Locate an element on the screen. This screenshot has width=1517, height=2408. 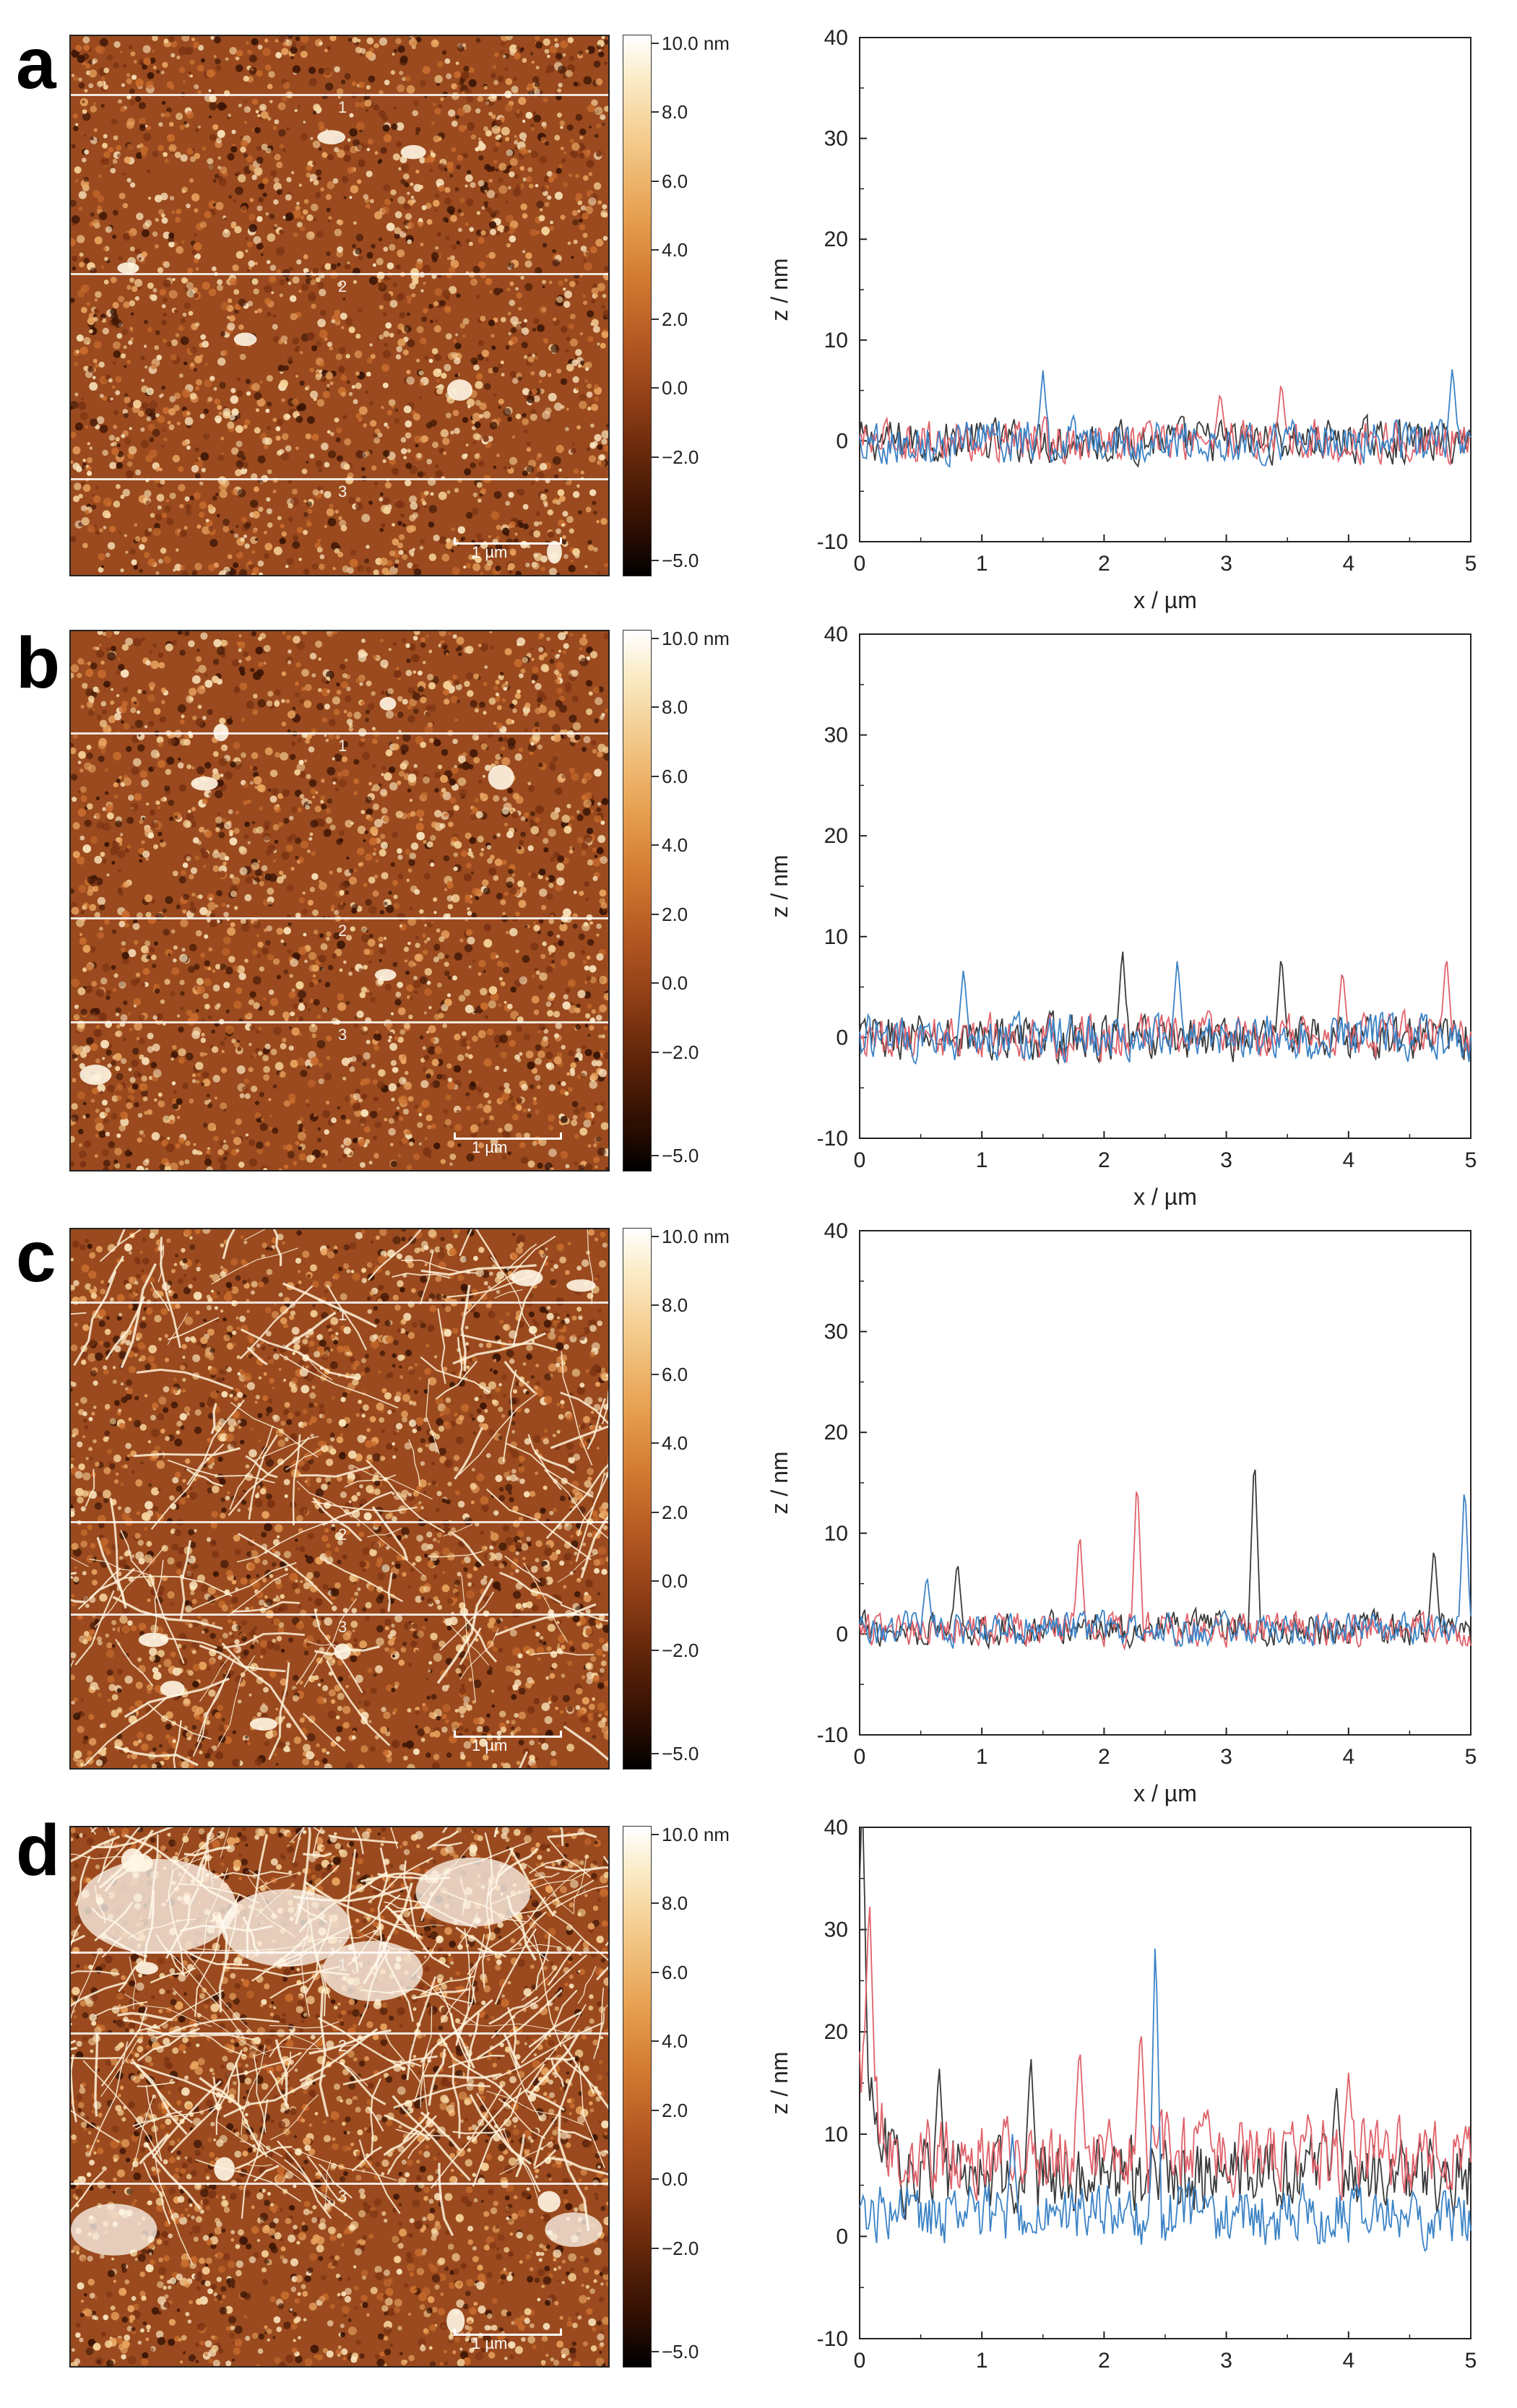
afm-fibrils is located at coordinates (339, 2046).